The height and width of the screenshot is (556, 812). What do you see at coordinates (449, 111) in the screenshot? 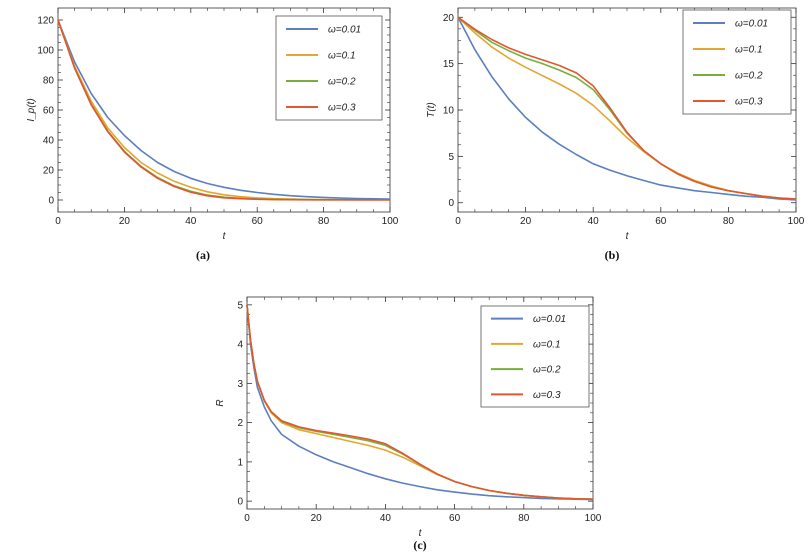
I see `y-tick-label: 10` at bounding box center [449, 111].